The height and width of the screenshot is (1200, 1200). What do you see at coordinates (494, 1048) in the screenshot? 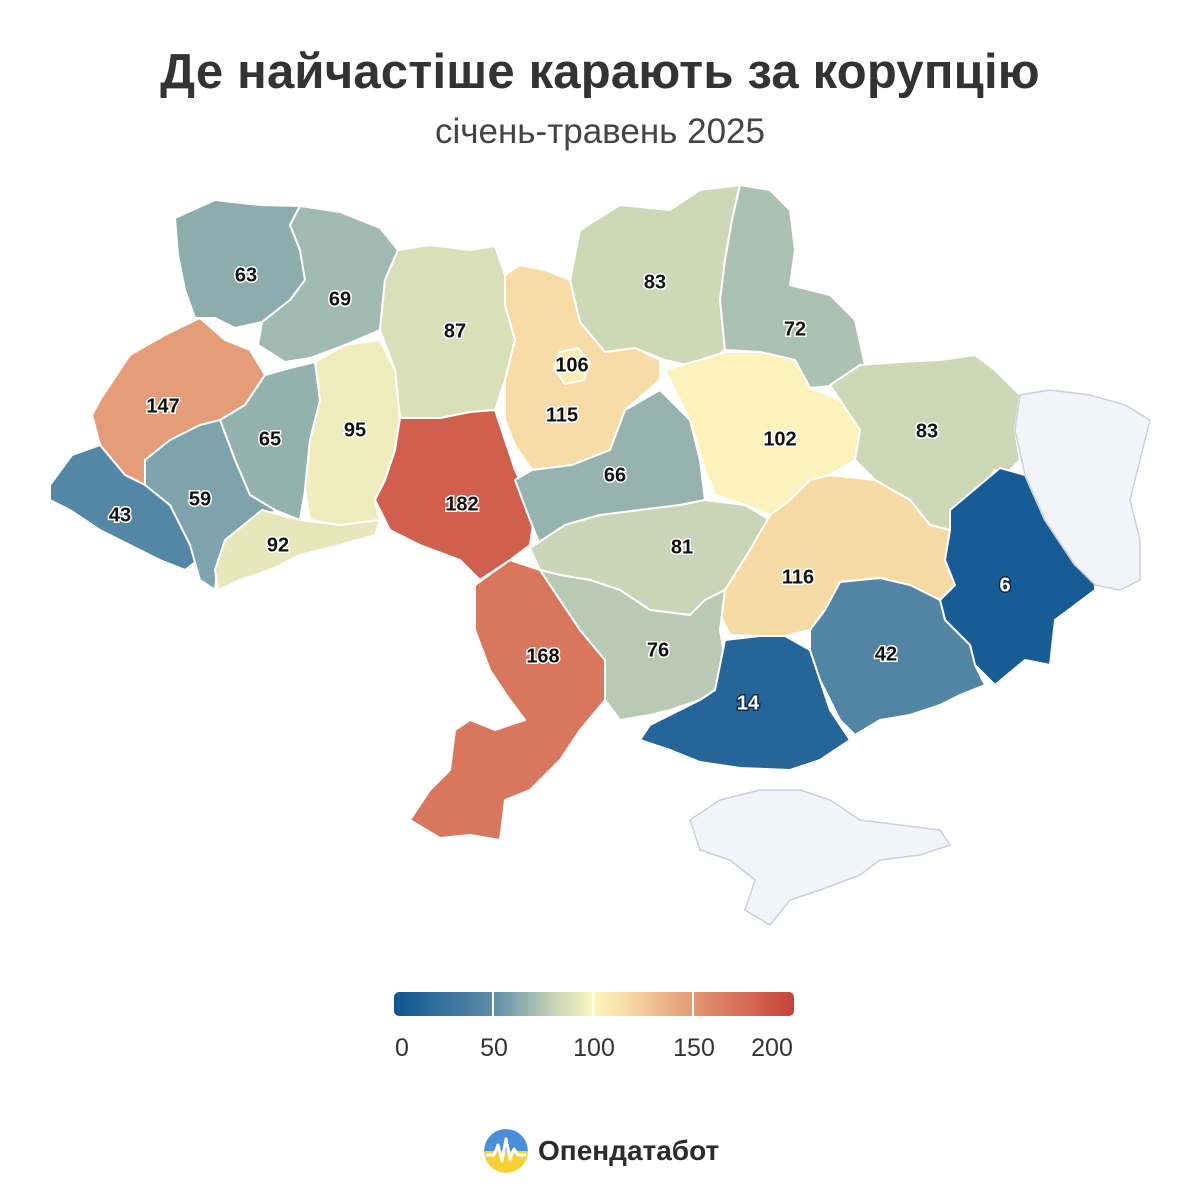
I see `legend-label-50: 50` at bounding box center [494, 1048].